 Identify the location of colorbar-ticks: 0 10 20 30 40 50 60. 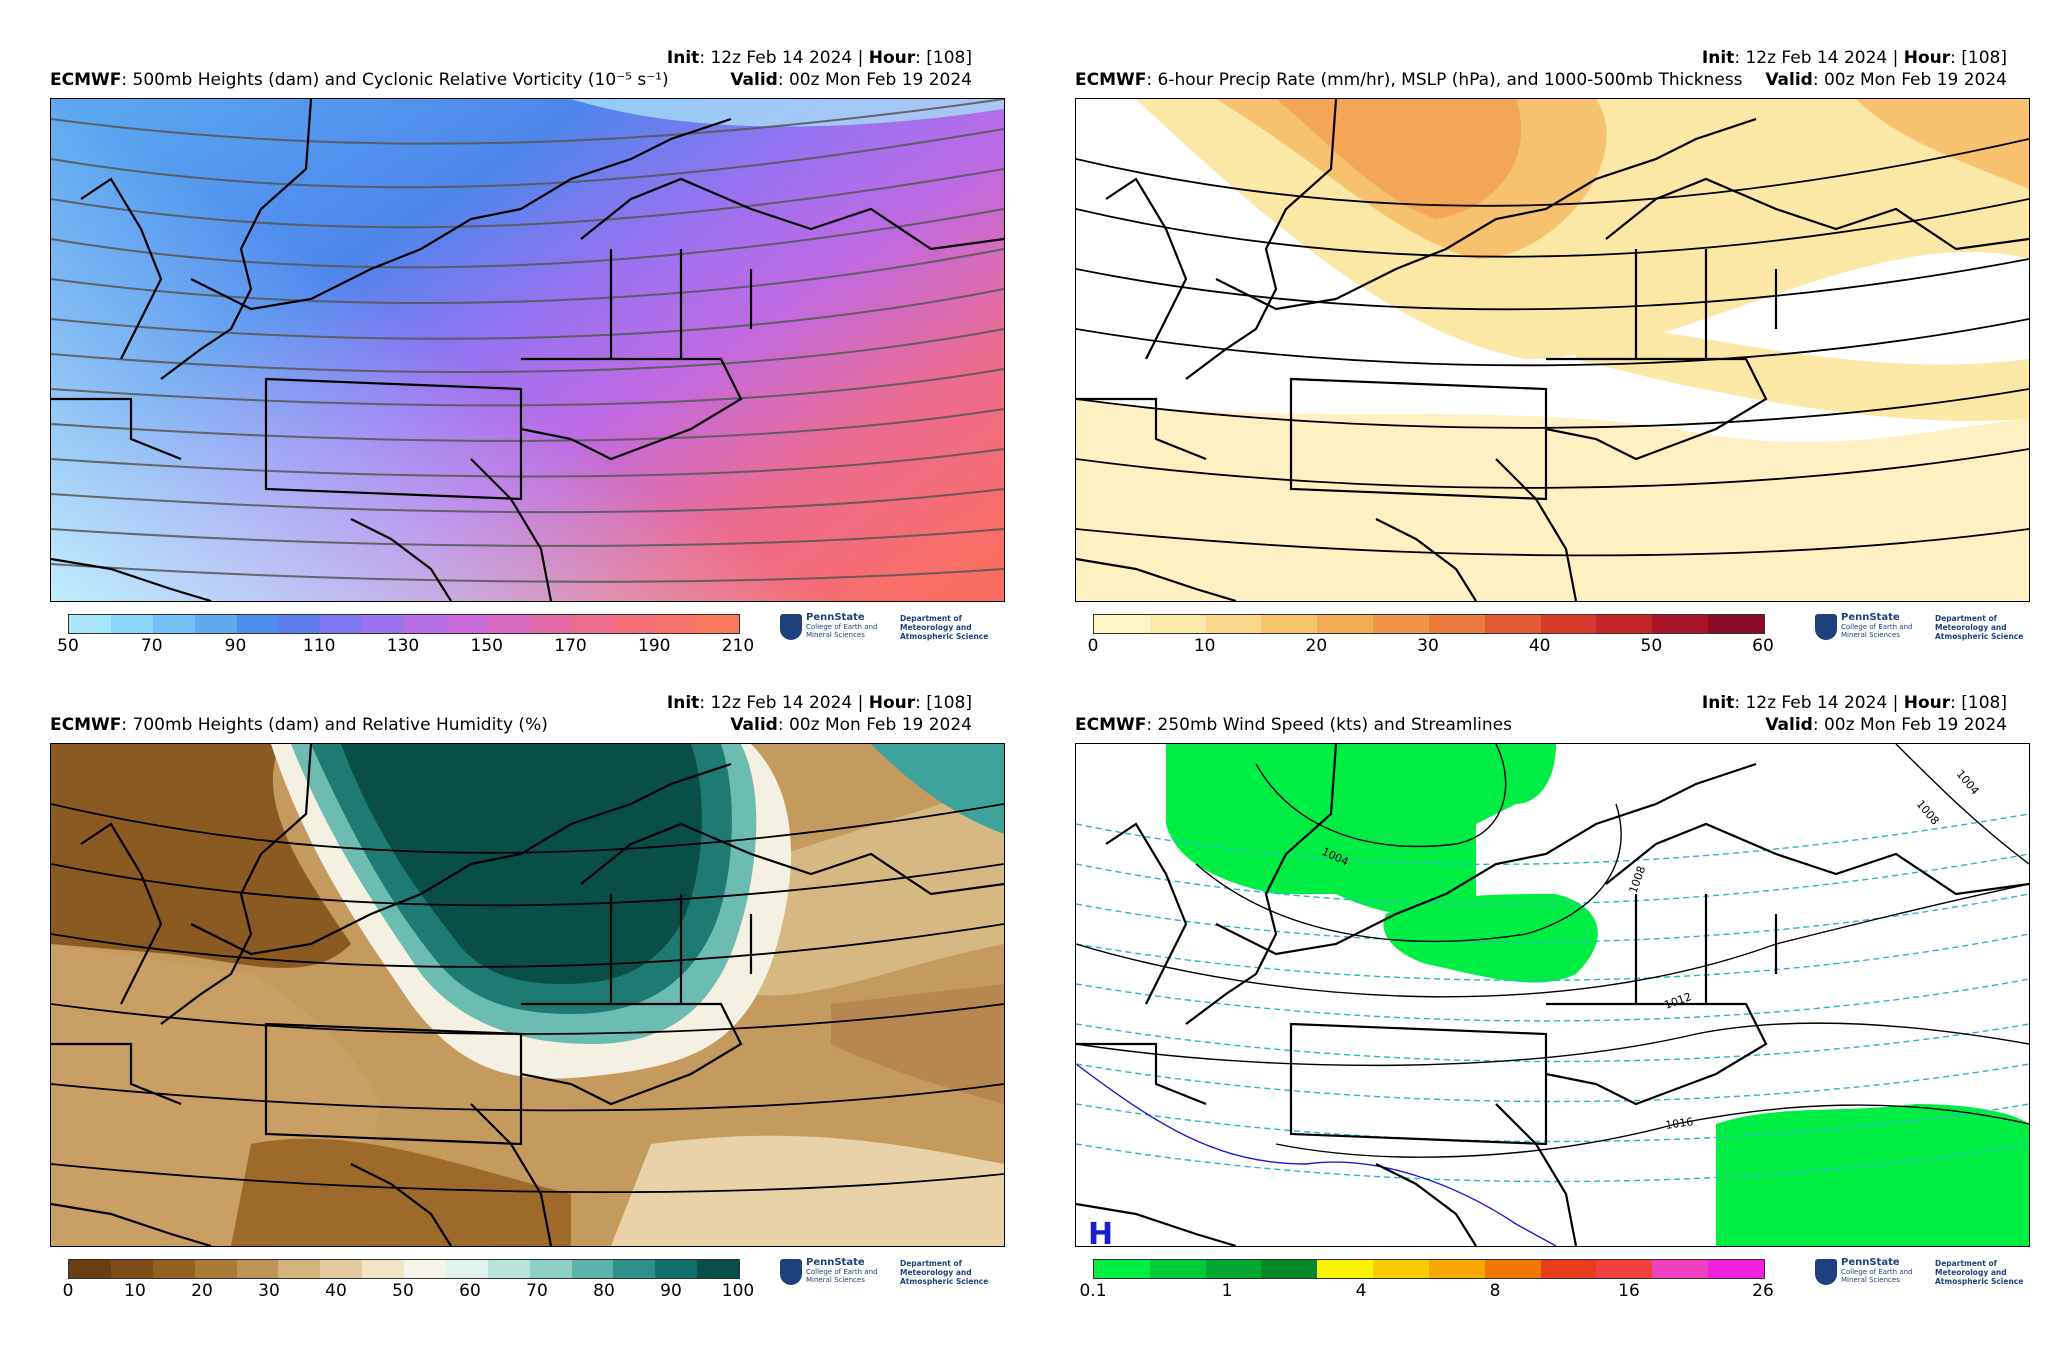
(1431, 647).